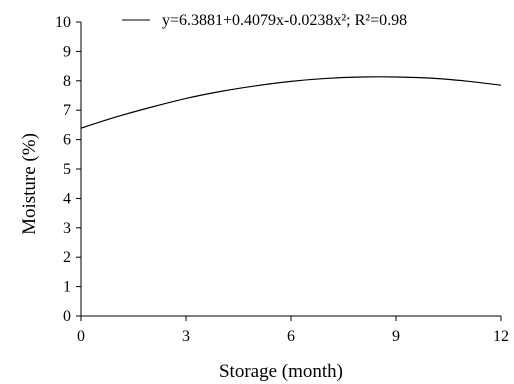 The height and width of the screenshot is (384, 514). Describe the element at coordinates (29, 184) in the screenshot. I see `y-axis-title: Moisture (%)` at that location.